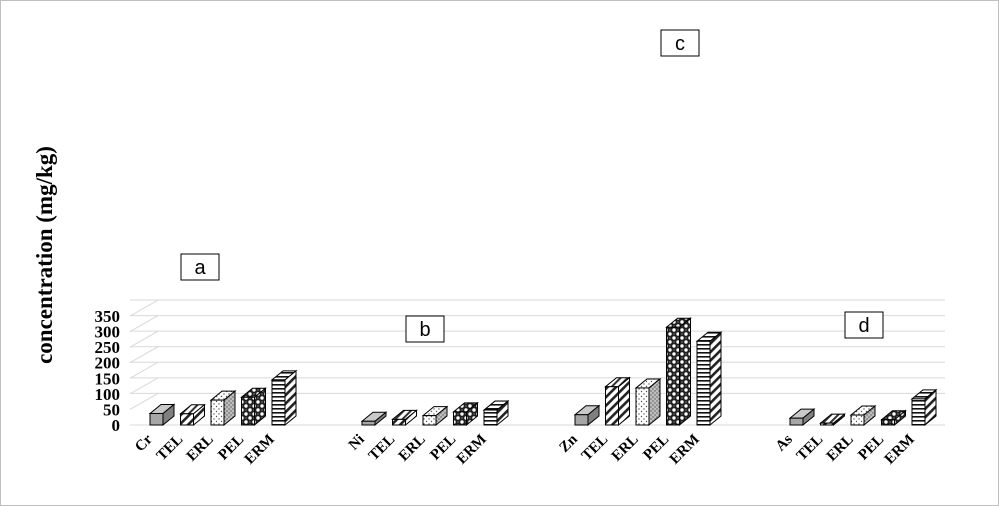 The width and height of the screenshot is (999, 506). What do you see at coordinates (111, 409) in the screenshot?
I see `y-tick-label: 50` at bounding box center [111, 409].